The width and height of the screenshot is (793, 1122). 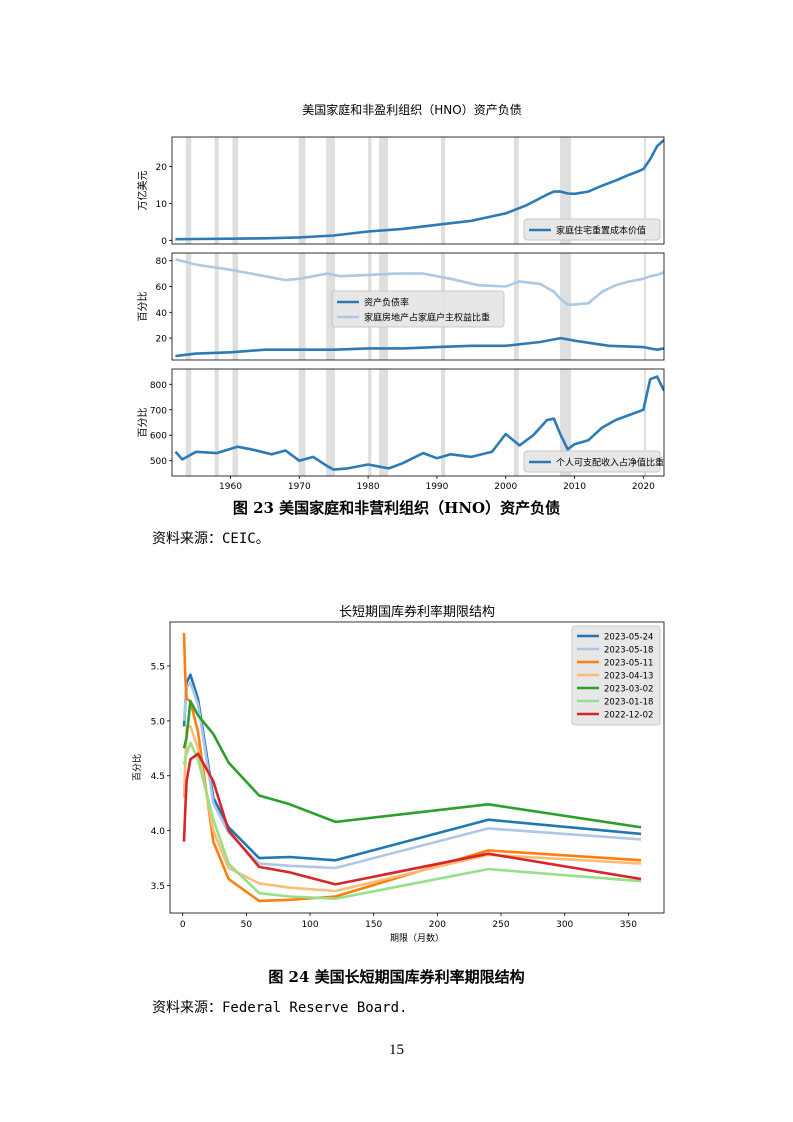 What do you see at coordinates (628, 703) in the screenshot?
I see `legend-label: 2023-01-18` at bounding box center [628, 703].